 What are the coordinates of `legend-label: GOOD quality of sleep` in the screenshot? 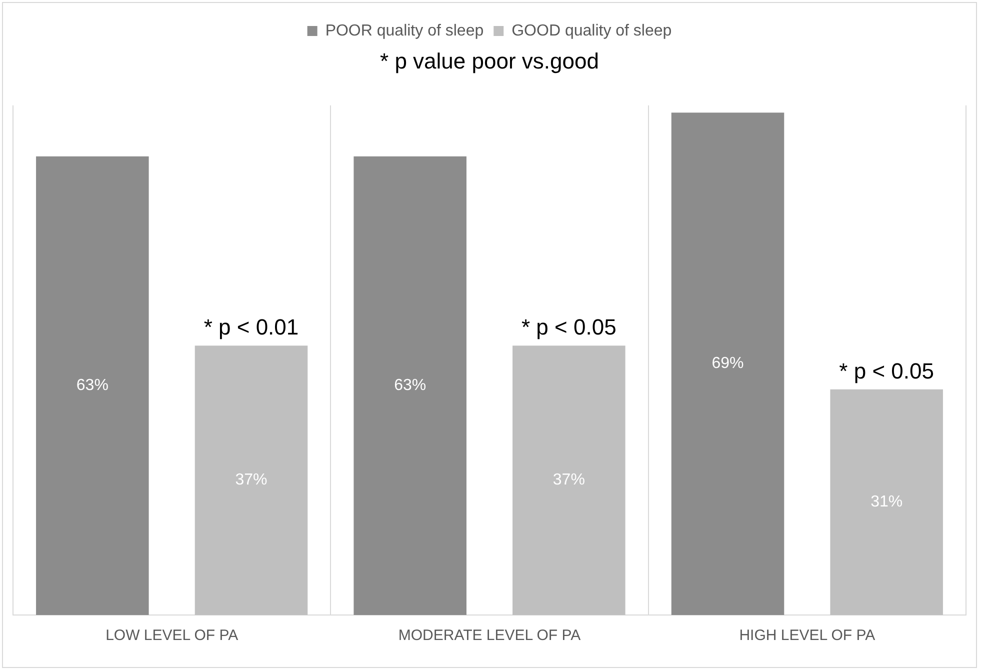 It's located at (592, 31).